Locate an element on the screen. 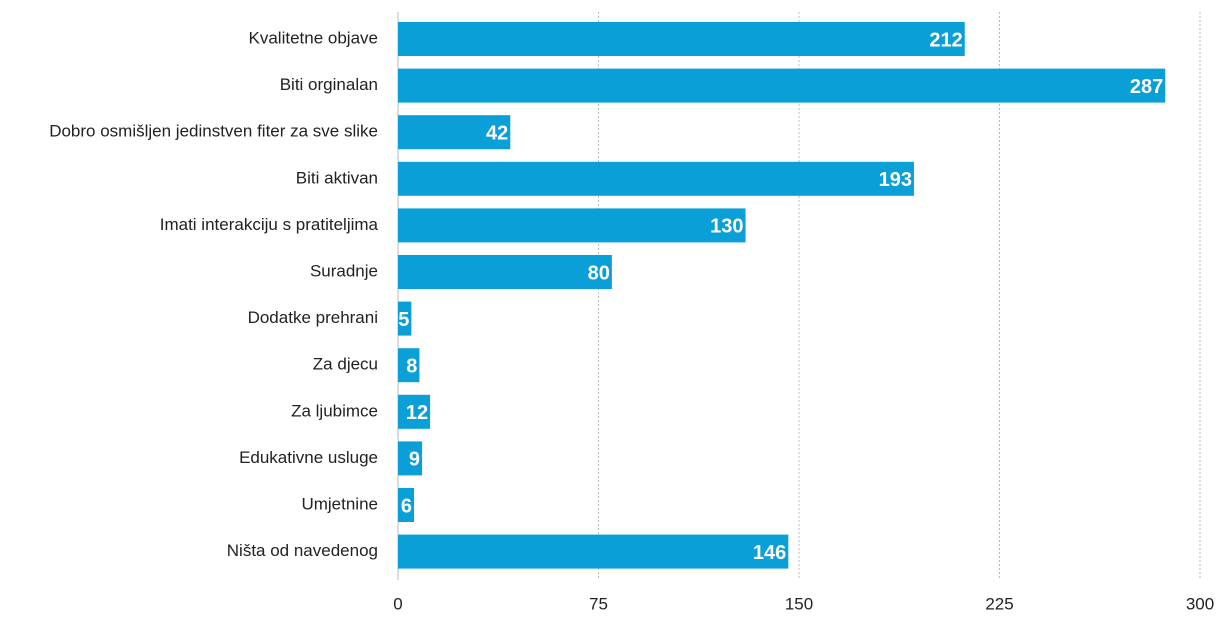 Image resolution: width=1223 pixels, height=618 pixels. x-tick-label: 0 is located at coordinates (397, 603).